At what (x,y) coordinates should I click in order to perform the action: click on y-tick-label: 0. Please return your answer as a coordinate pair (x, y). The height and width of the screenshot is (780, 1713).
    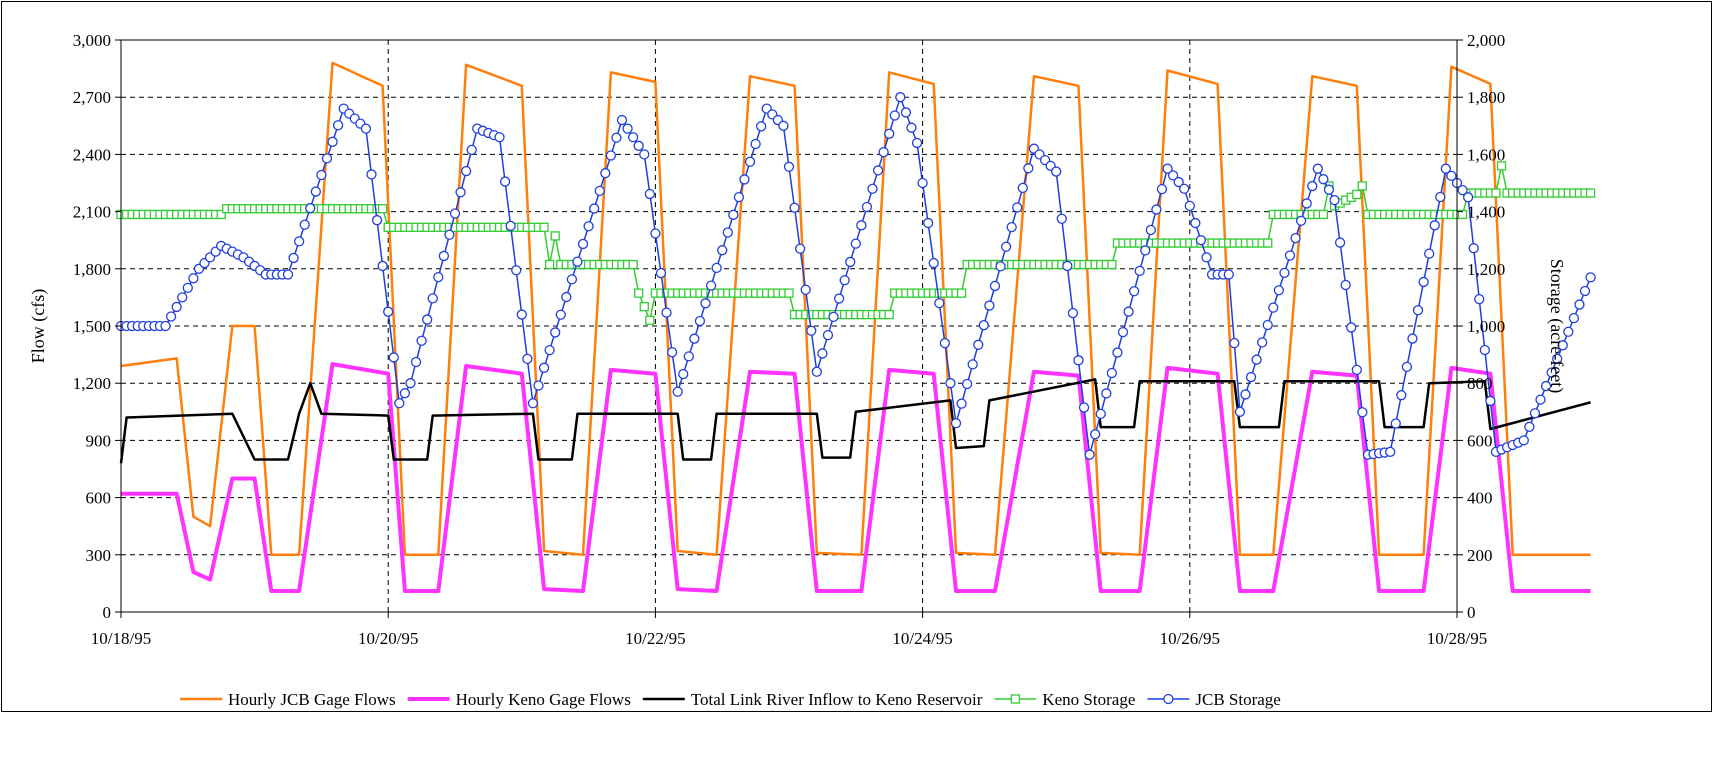
    Looking at the image, I should click on (107, 612).